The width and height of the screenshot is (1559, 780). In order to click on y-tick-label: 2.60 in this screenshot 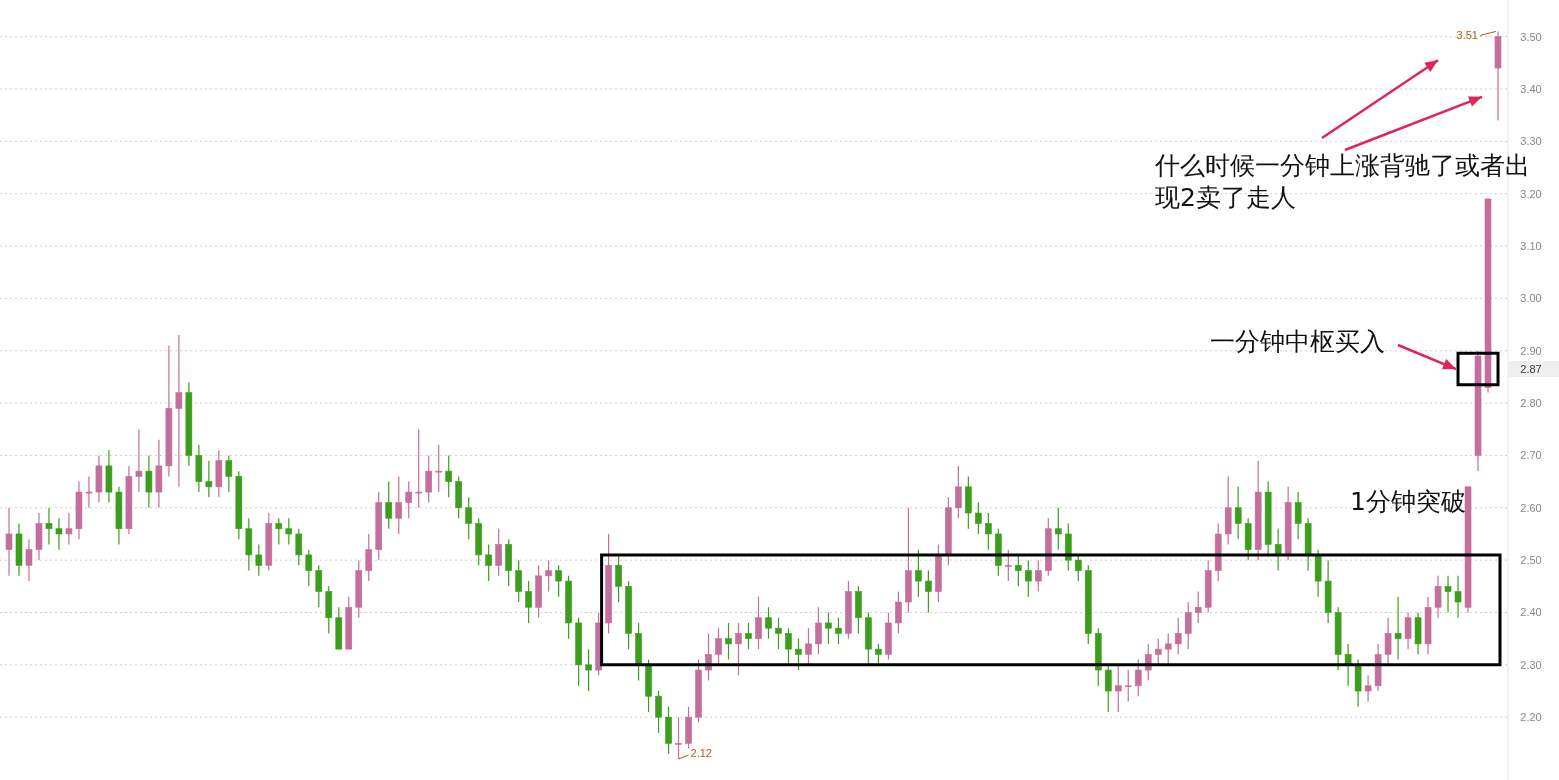, I will do `click(1531, 507)`.